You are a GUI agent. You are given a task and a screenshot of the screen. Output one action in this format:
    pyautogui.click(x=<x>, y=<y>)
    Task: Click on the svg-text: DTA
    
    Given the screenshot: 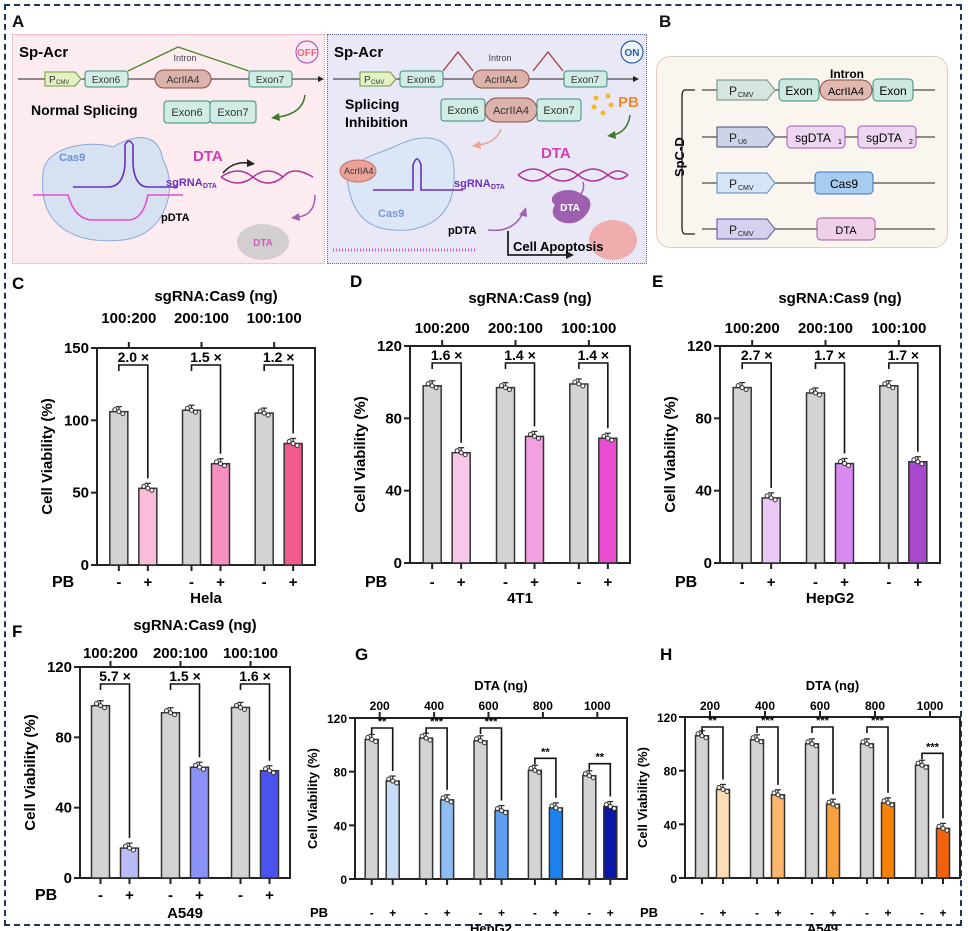 What is the action you would take?
    pyautogui.click(x=846, y=231)
    